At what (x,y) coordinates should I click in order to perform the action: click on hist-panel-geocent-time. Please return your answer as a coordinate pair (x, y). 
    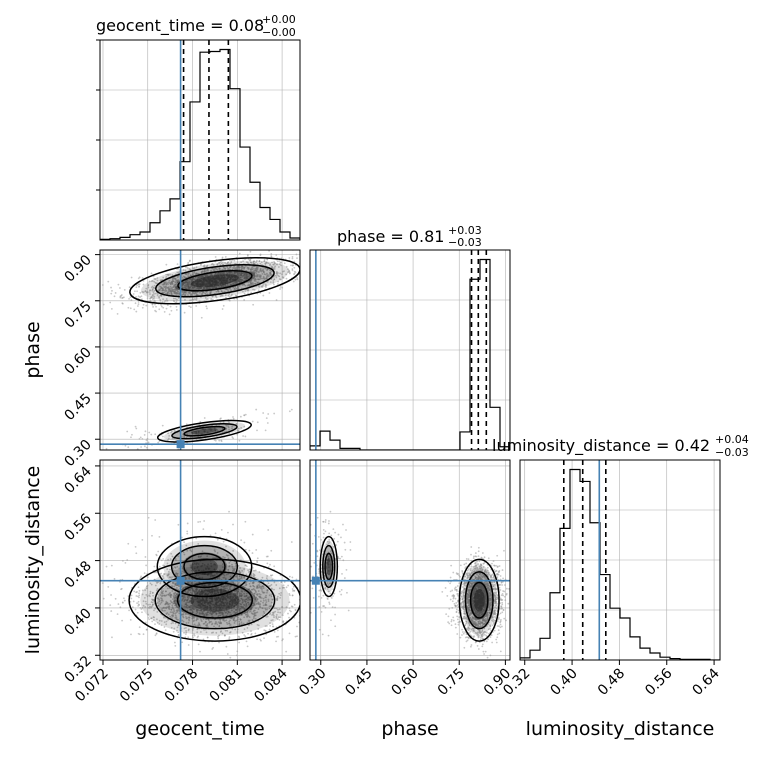
    Looking at the image, I should click on (200, 140).